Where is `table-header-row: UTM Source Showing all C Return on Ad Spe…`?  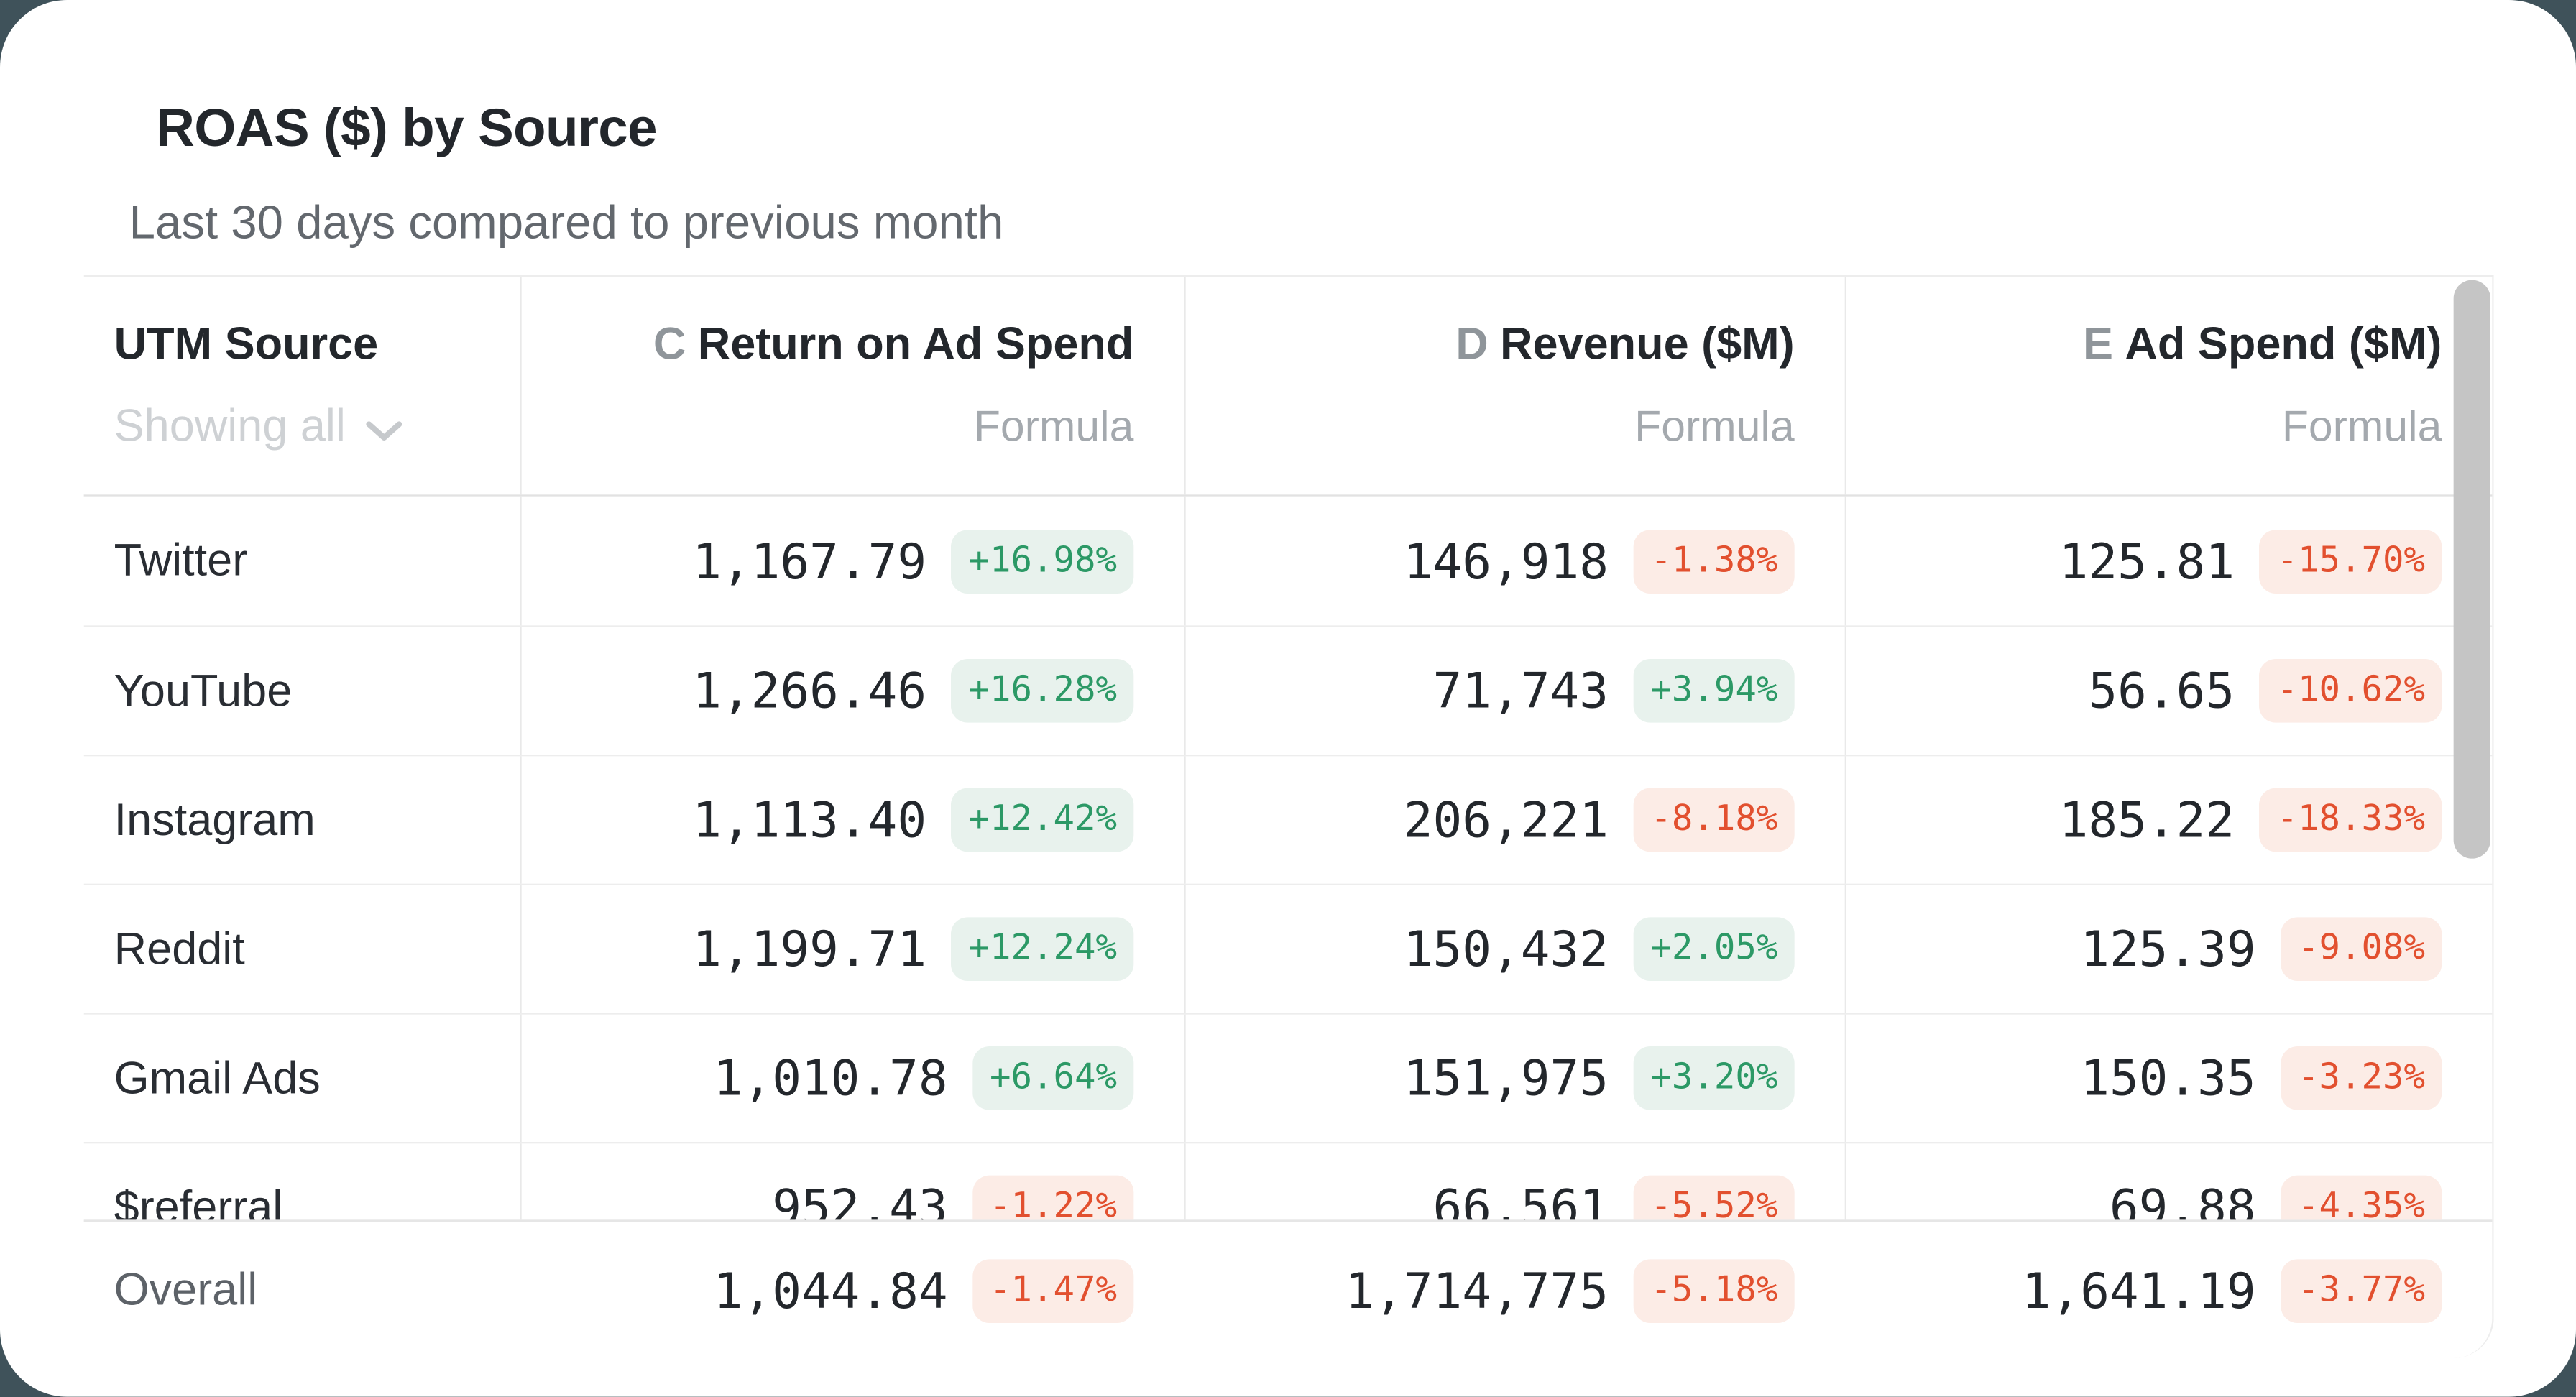 table-header-row: UTM Source Showing all C Return on Ad Spe… is located at coordinates (1288, 387).